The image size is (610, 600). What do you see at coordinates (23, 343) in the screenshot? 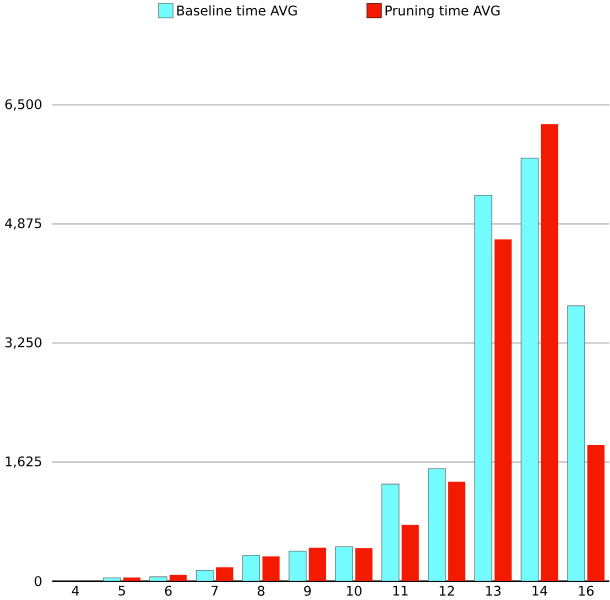
I see `y-tick-label: 3,250` at bounding box center [23, 343].